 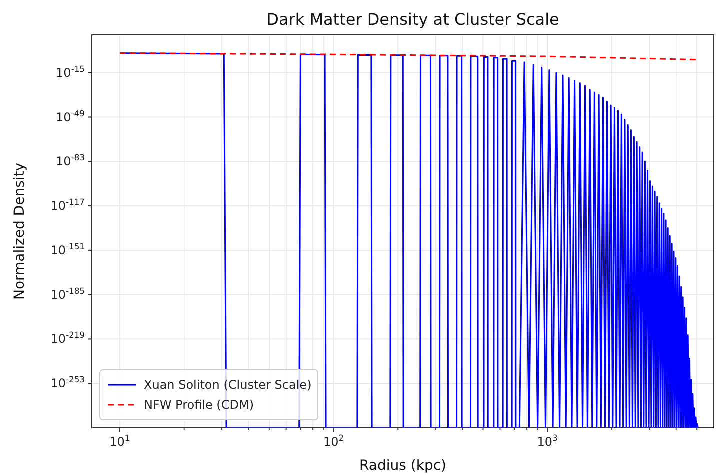 I want to click on x-tick-label: 10$^{3}$, so click(x=547, y=441).